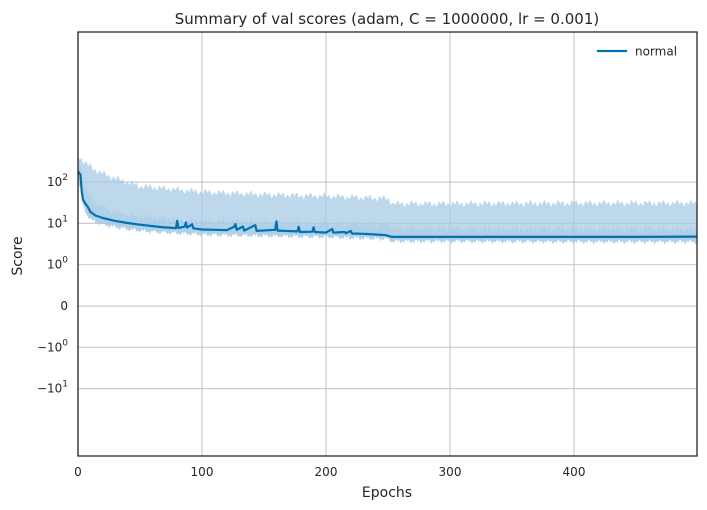 Image resolution: width=707 pixels, height=510 pixels. I want to click on series-line-normal, so click(387, 204).